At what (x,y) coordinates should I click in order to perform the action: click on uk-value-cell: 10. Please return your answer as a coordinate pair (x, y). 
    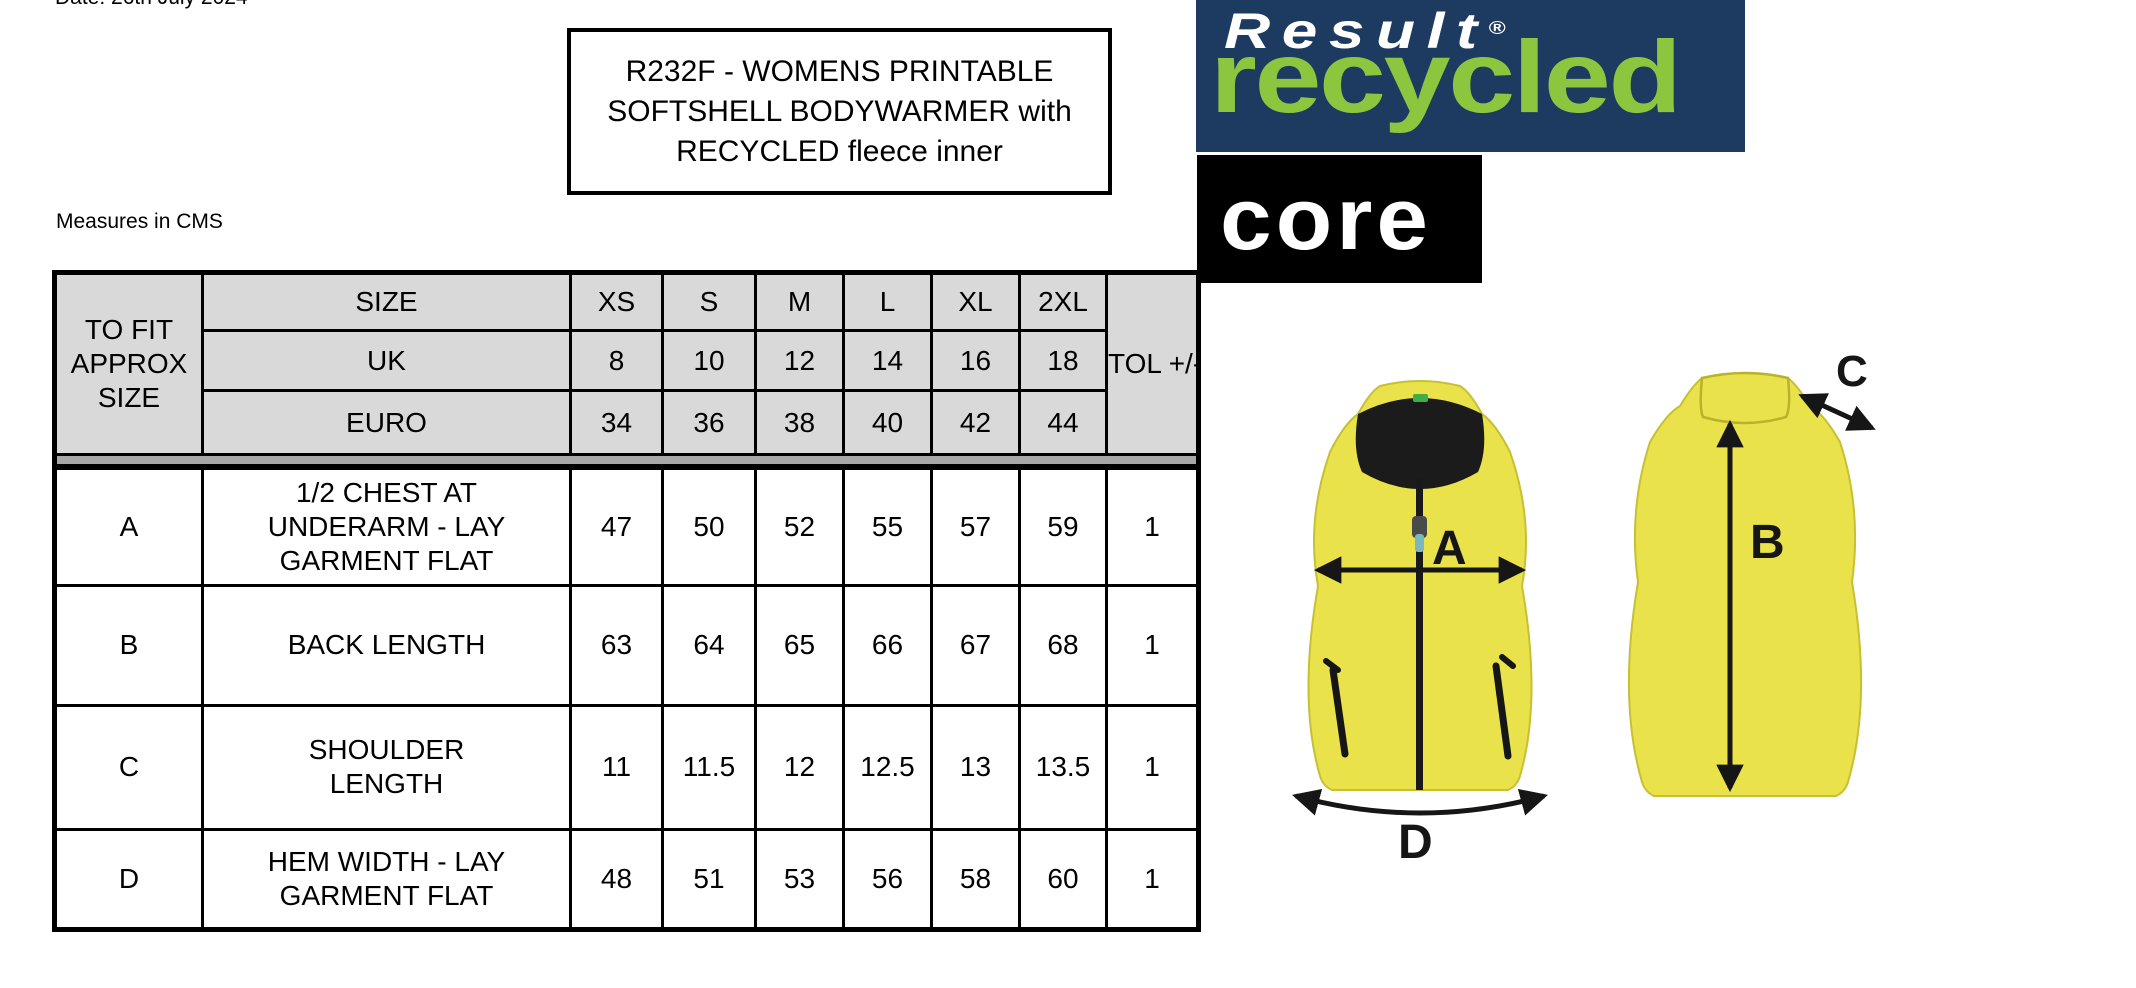
    Looking at the image, I should click on (709, 360).